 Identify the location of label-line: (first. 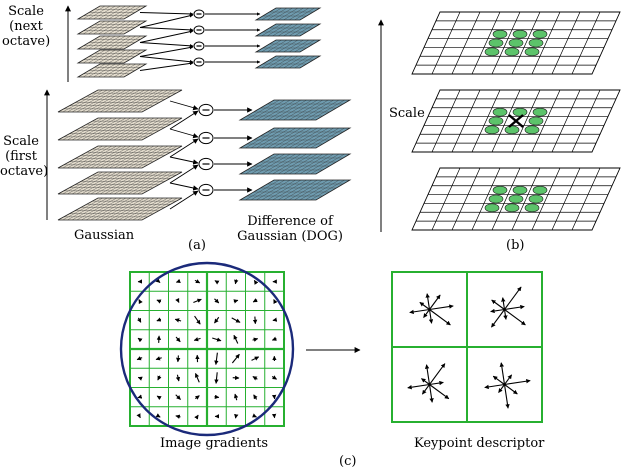
(21, 156).